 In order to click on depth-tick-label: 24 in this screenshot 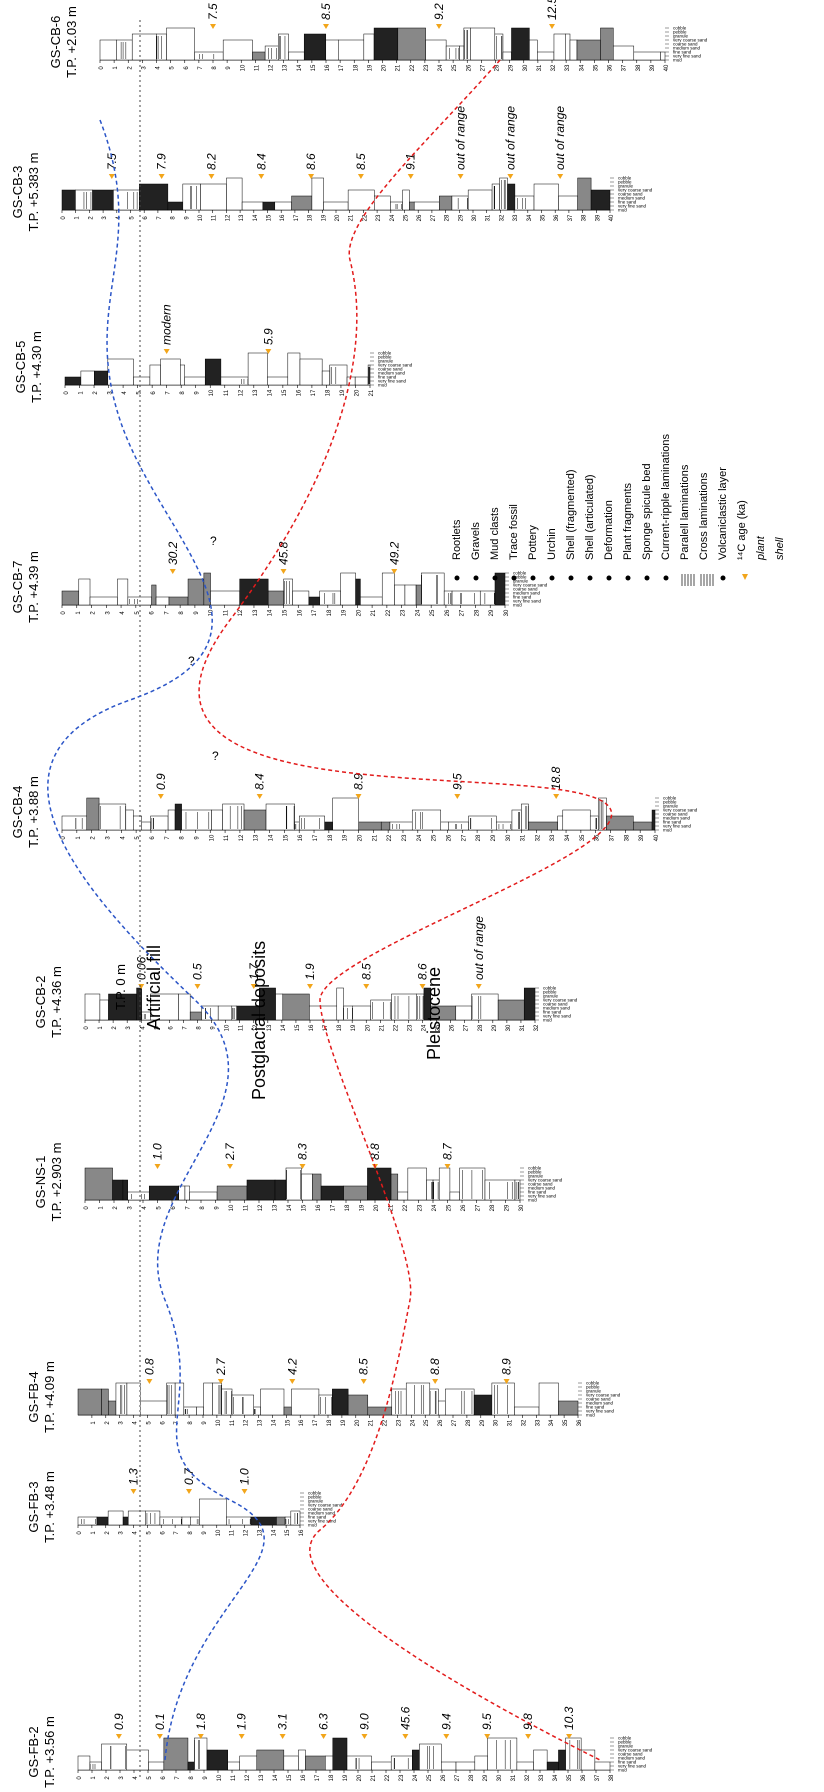, I will do `click(425, 1027)`.